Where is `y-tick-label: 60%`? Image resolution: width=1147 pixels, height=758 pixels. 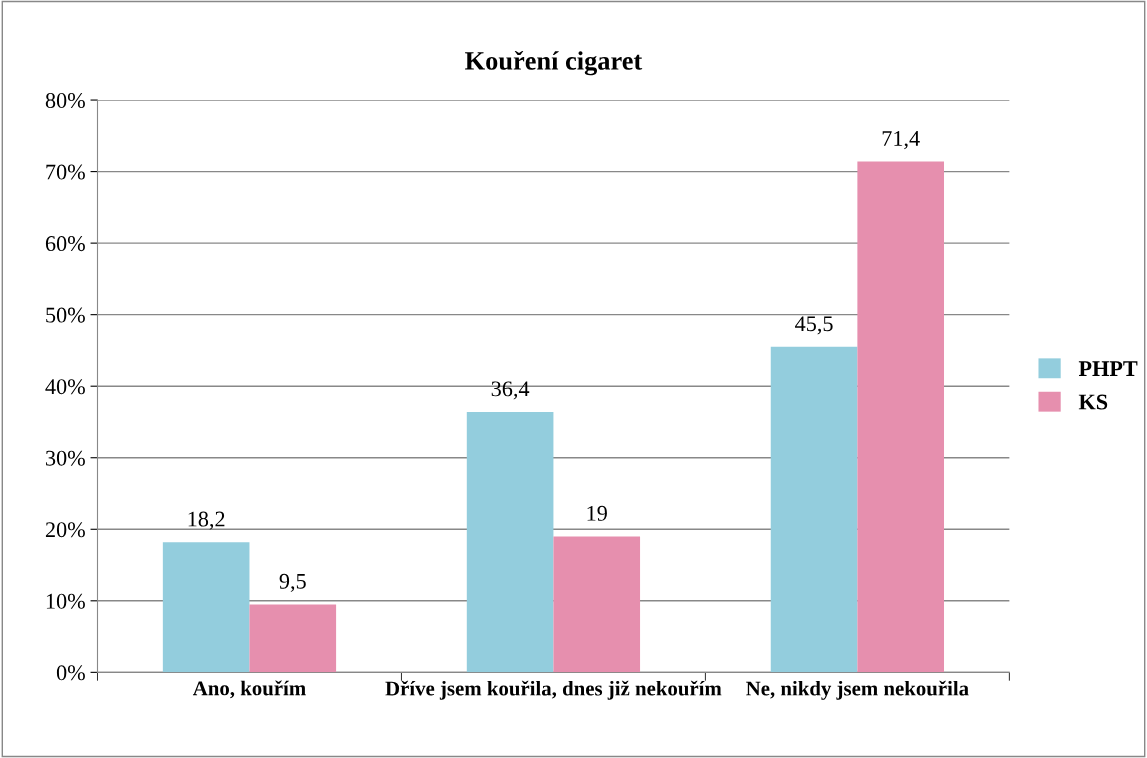 y-tick-label: 60% is located at coordinates (65, 244).